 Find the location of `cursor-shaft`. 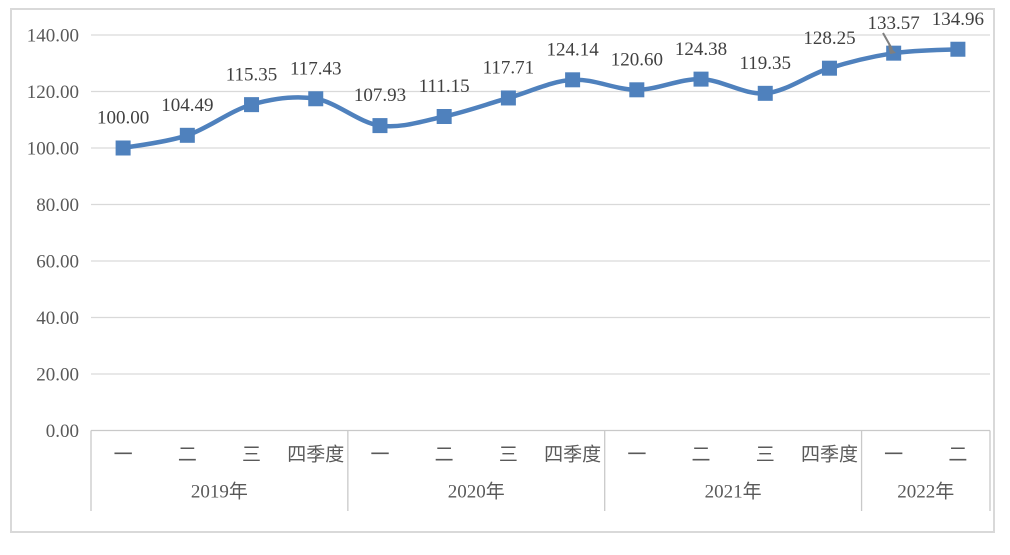

cursor-shaft is located at coordinates (887, 41).